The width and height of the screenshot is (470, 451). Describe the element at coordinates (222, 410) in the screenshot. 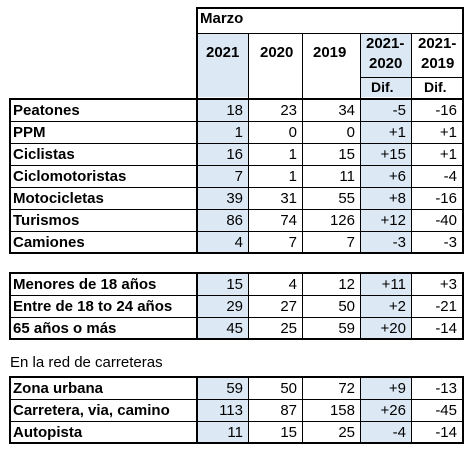

I see `group3-2021-bg` at that location.